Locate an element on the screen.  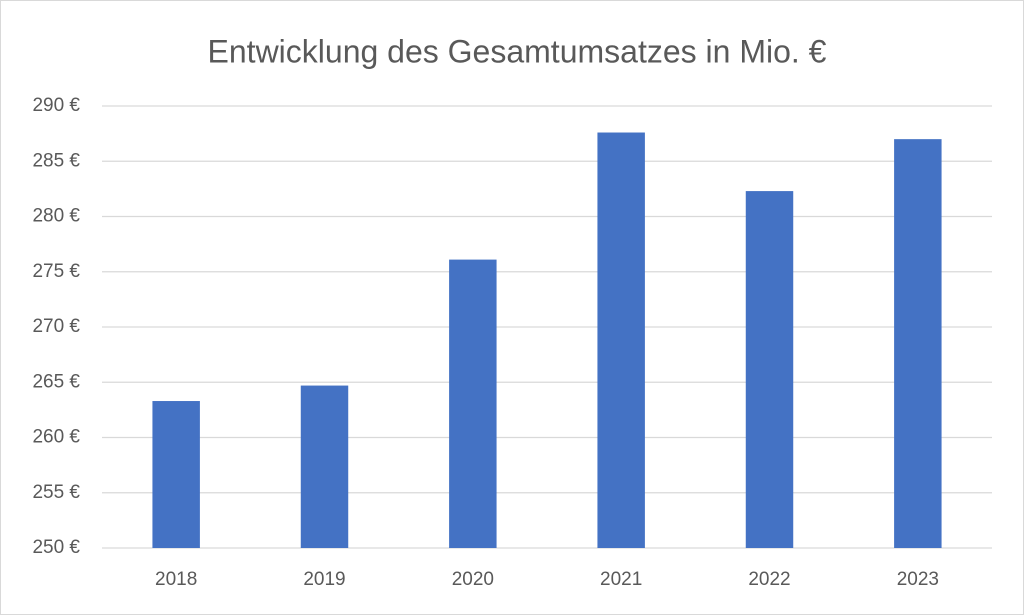
y-tick-label: 255 € is located at coordinates (56, 492).